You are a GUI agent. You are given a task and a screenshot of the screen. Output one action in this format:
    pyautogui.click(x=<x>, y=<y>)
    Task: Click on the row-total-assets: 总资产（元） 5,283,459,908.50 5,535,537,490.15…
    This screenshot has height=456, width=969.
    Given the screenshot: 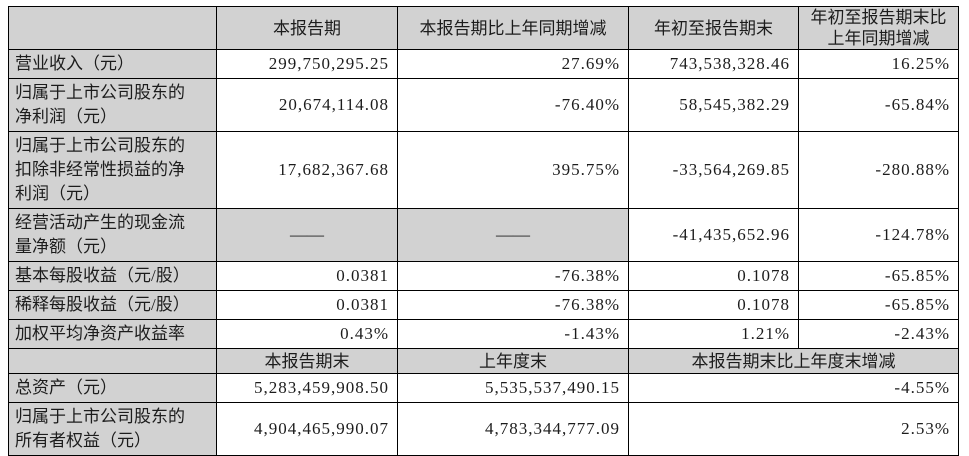 What is the action you would take?
    pyautogui.click(x=483, y=388)
    